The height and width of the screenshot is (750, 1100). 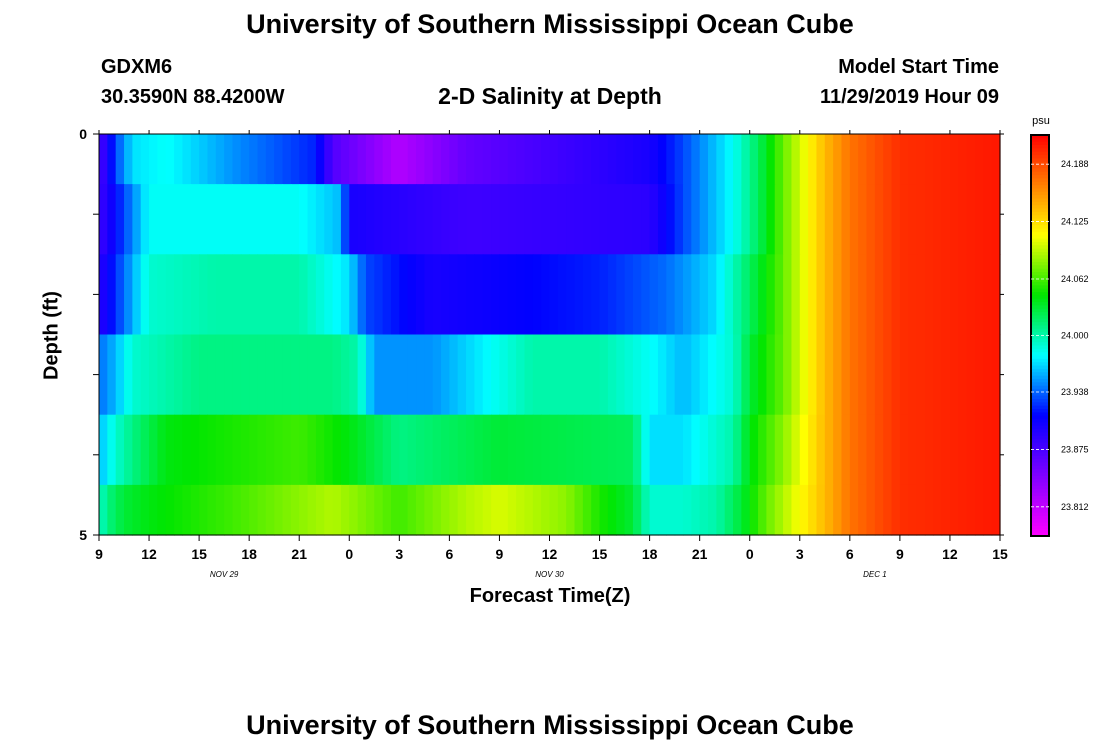 What do you see at coordinates (249, 554) in the screenshot?
I see `x-tick-label: 18` at bounding box center [249, 554].